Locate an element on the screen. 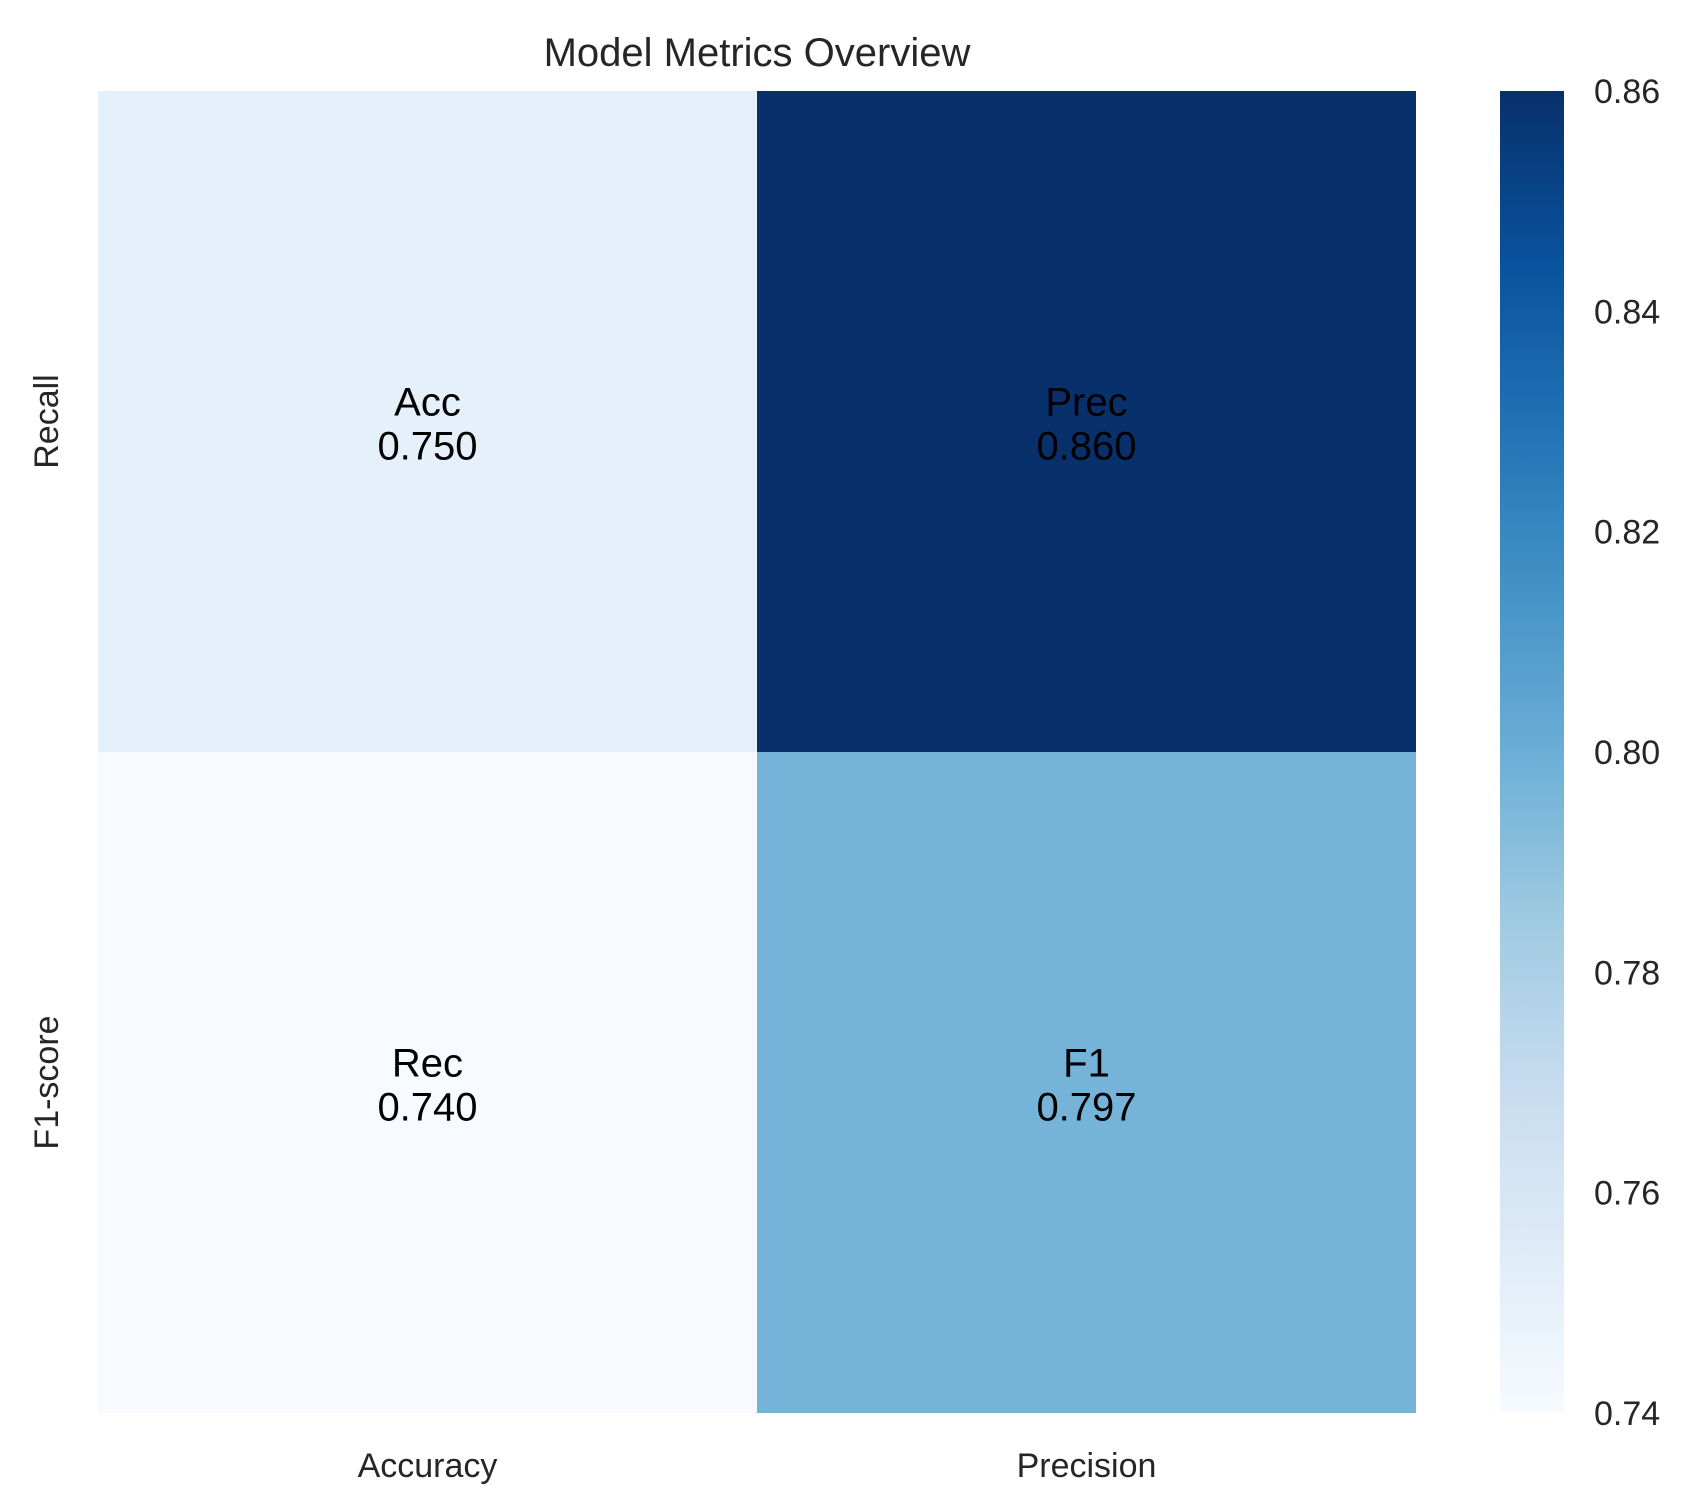 This screenshot has height=1499, width=1696. heatmap-cell-value: 0.797 is located at coordinates (1086, 1108).